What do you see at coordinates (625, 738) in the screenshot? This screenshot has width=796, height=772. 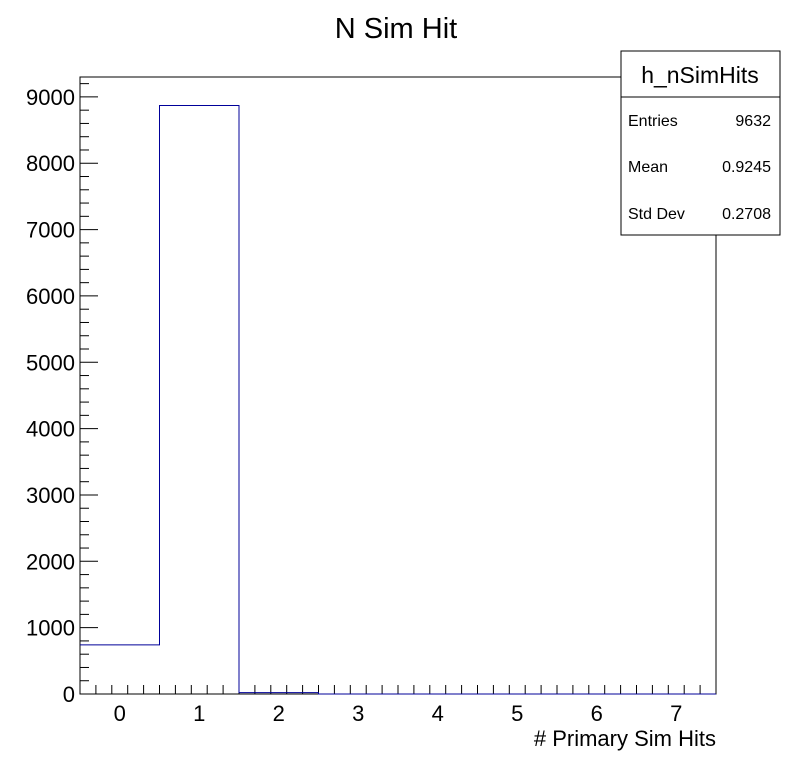 I see `x-axis-label: # Primary Sim Hits` at bounding box center [625, 738].